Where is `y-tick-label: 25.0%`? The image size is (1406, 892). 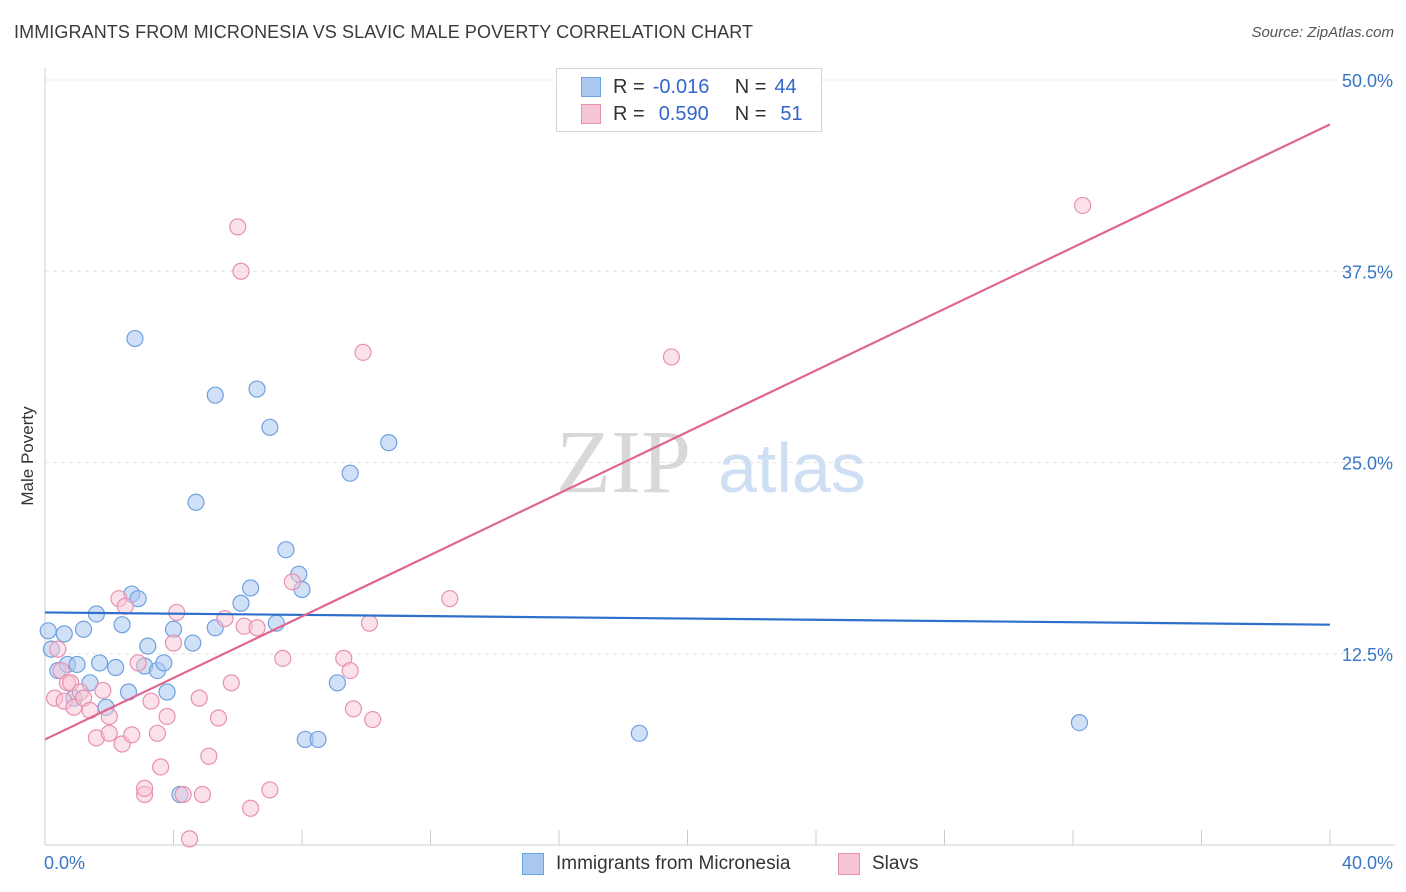
y-tick-label: 25.0% is located at coordinates (1367, 464).